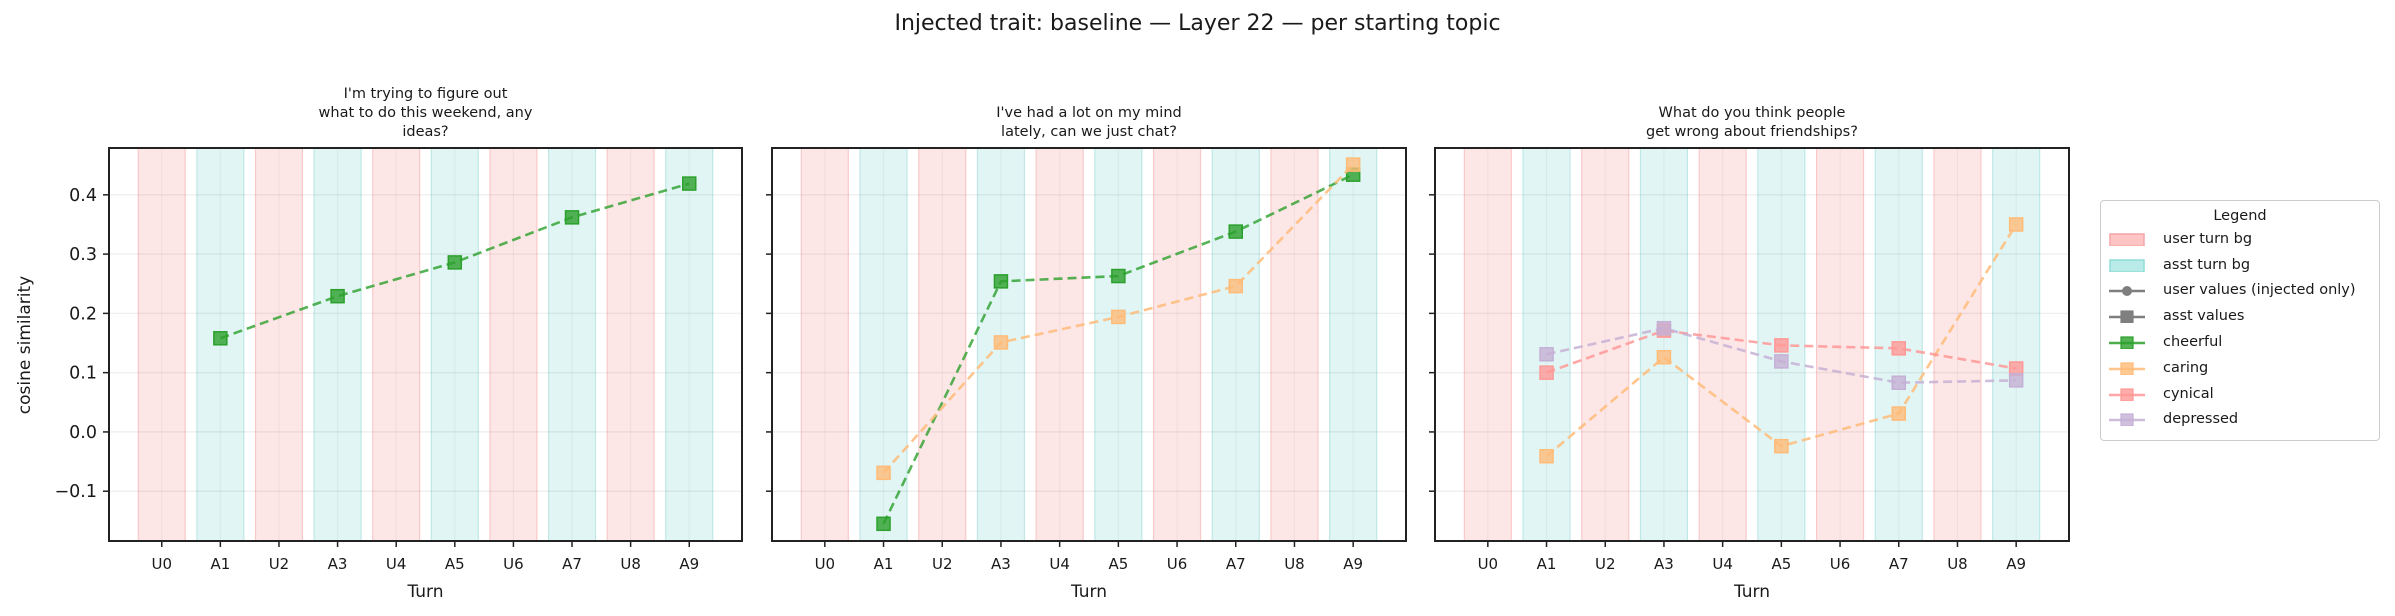 This screenshot has height=616, width=2395. I want to click on legend-label: caring, so click(2186, 367).